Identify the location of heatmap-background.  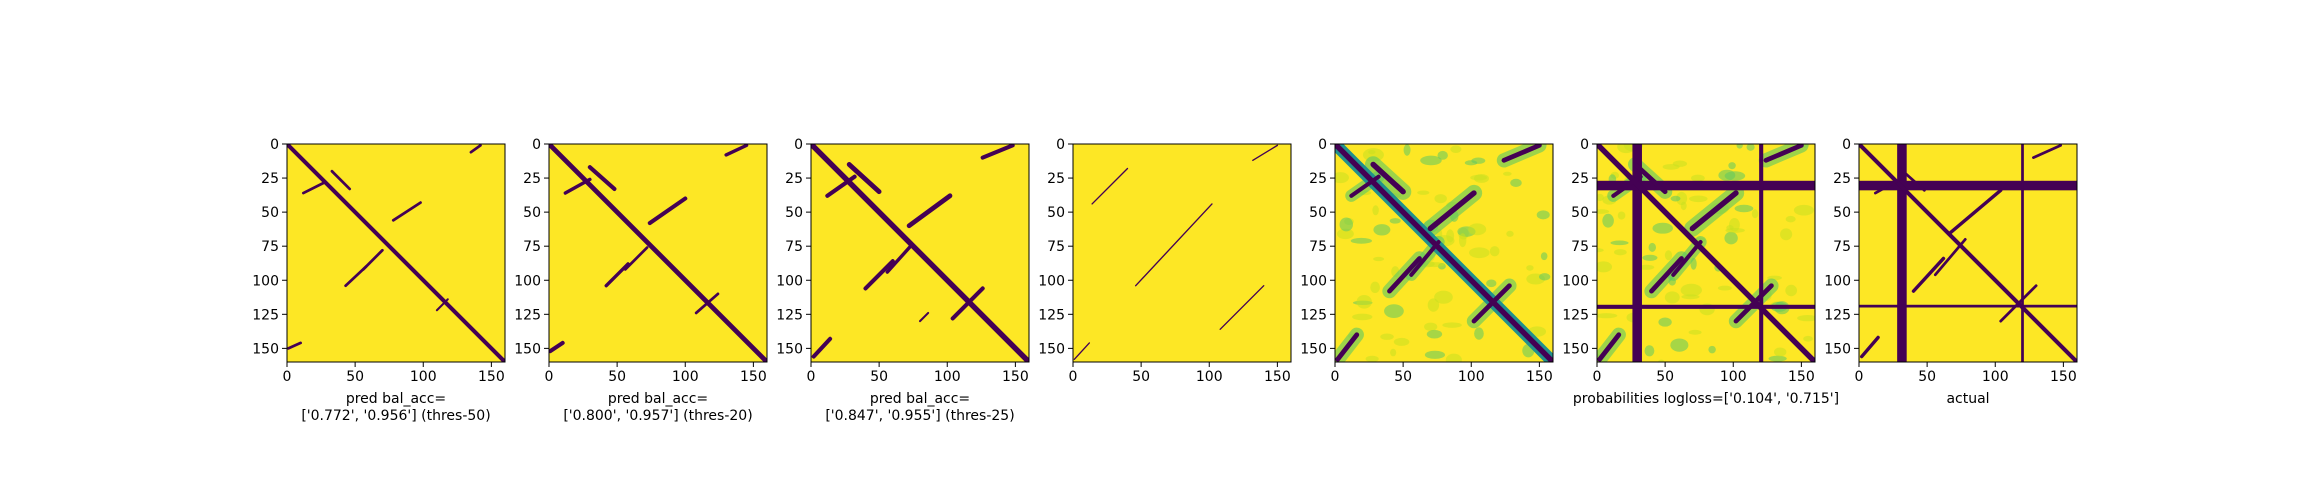
(1182, 253).